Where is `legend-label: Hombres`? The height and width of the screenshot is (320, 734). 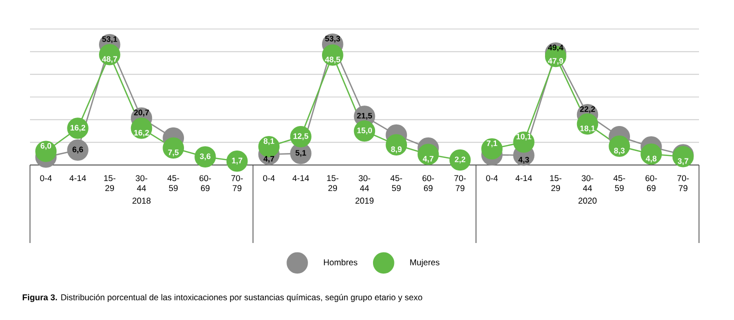
legend-label: Hombres is located at coordinates (341, 262).